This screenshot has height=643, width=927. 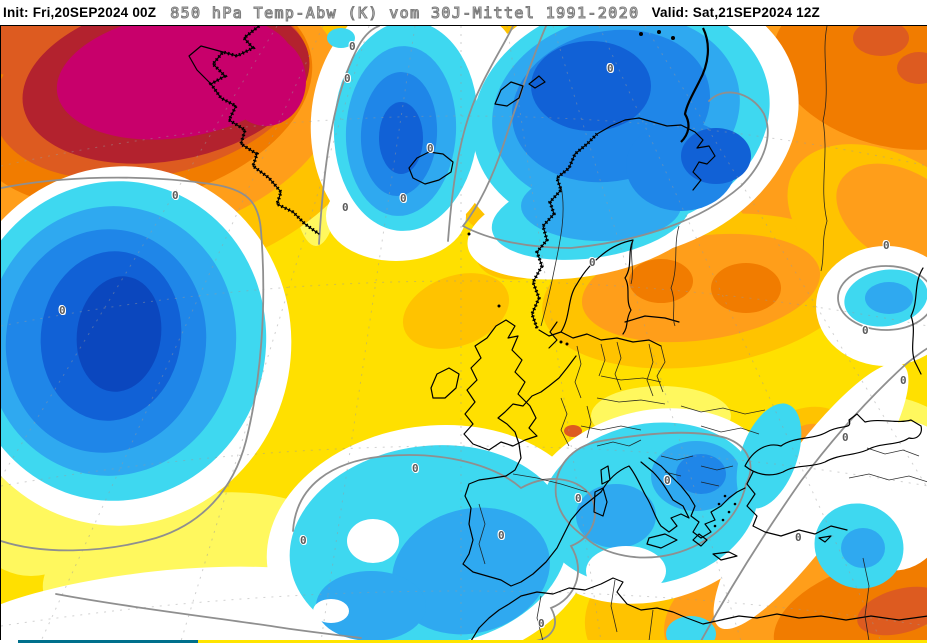 What do you see at coordinates (698, 609) in the screenshot?
I see `north-africa-coast` at bounding box center [698, 609].